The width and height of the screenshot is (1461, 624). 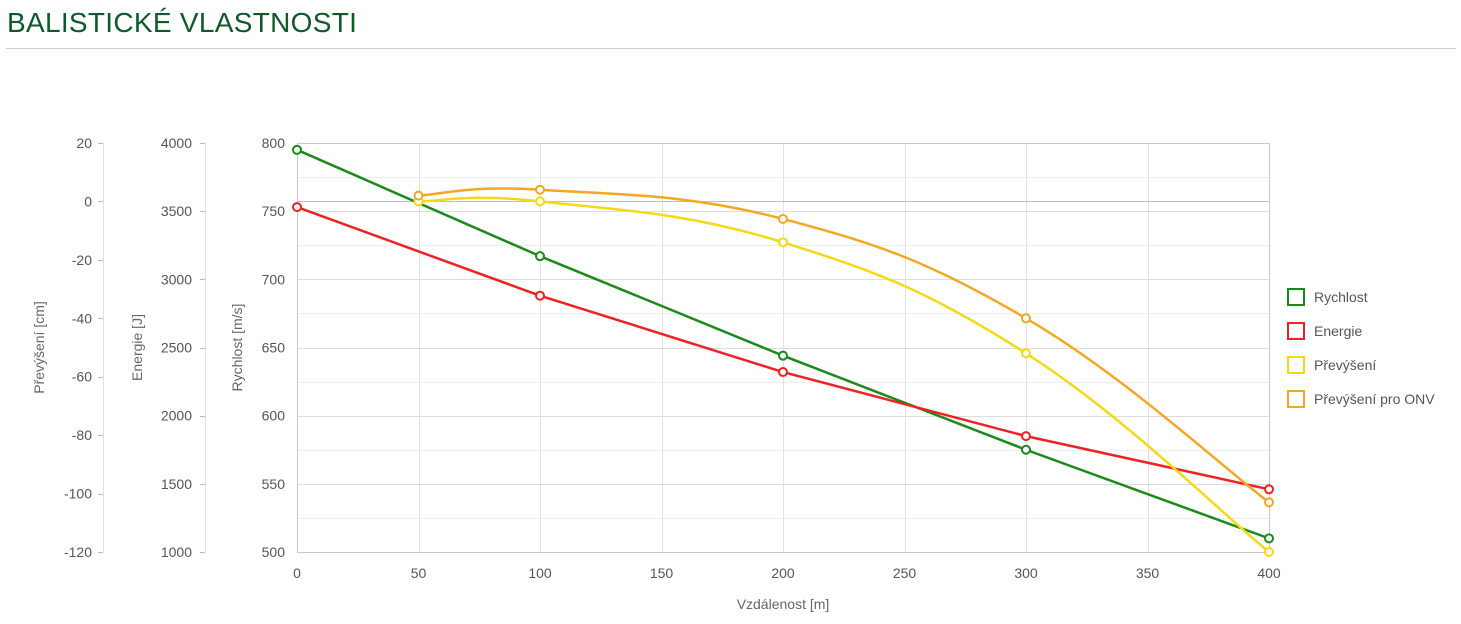 What do you see at coordinates (662, 573) in the screenshot?
I see `x-tick-label: 150` at bounding box center [662, 573].